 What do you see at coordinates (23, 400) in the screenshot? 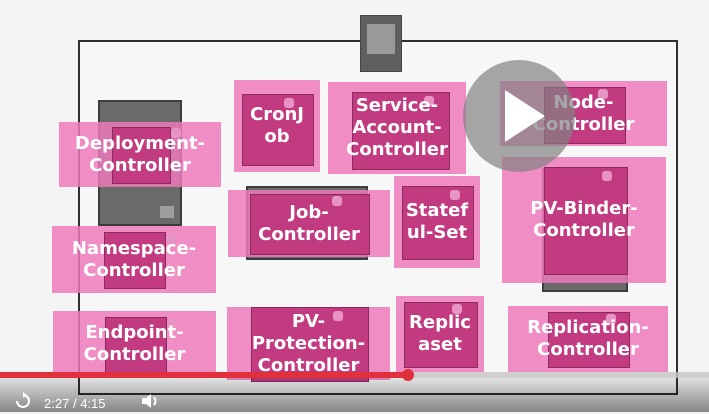
I see `replay-icon` at bounding box center [23, 400].